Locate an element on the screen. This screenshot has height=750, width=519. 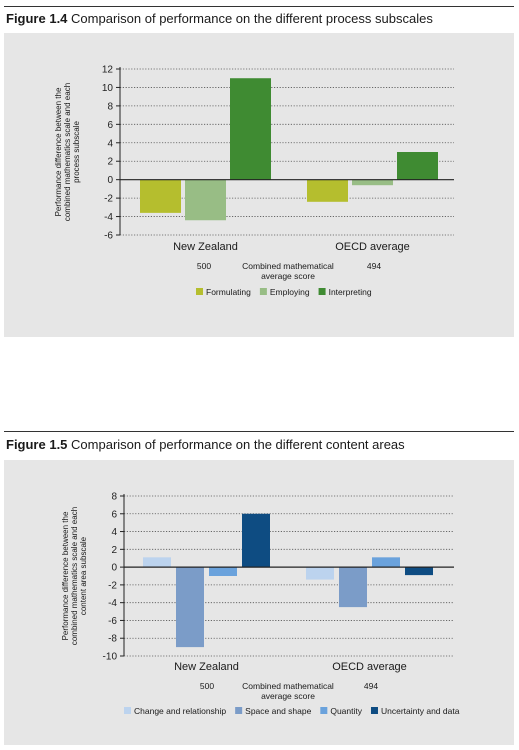
bar-uncertainty-and-data-new-zealand is located at coordinates (256, 540).